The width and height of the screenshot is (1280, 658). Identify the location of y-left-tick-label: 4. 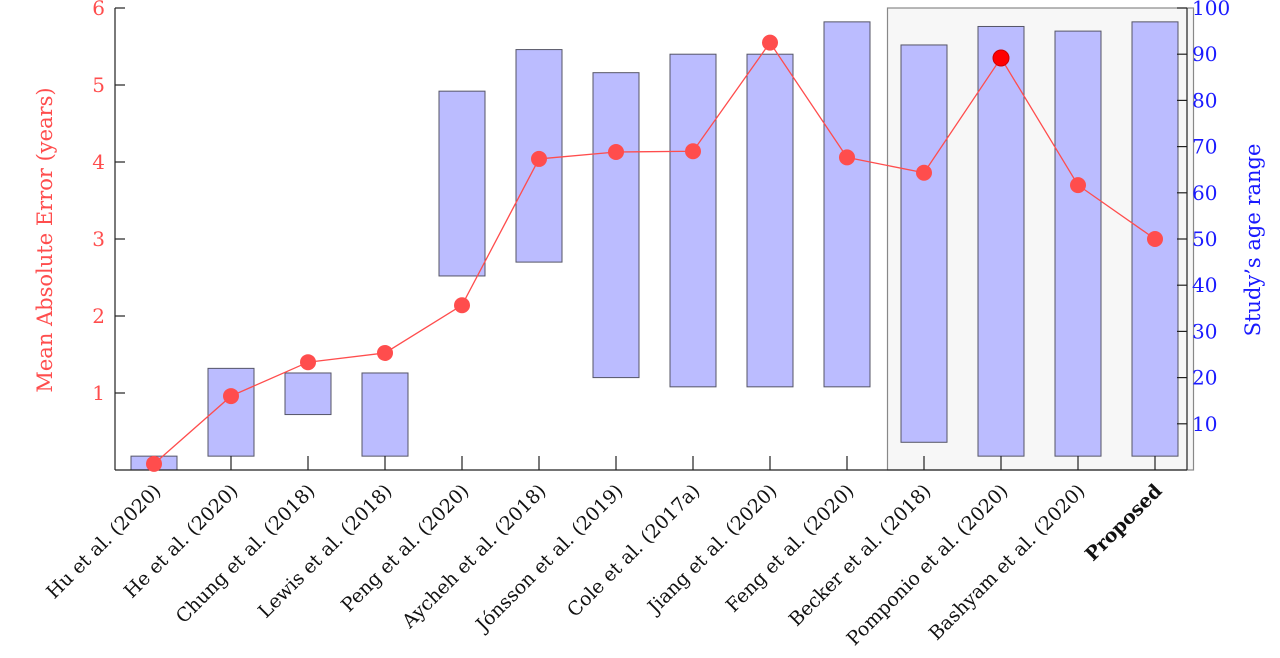
(98, 162).